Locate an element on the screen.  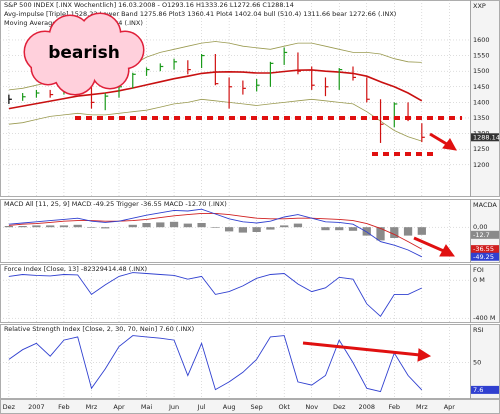
axis-label: FOI is located at coordinates (478, 270).